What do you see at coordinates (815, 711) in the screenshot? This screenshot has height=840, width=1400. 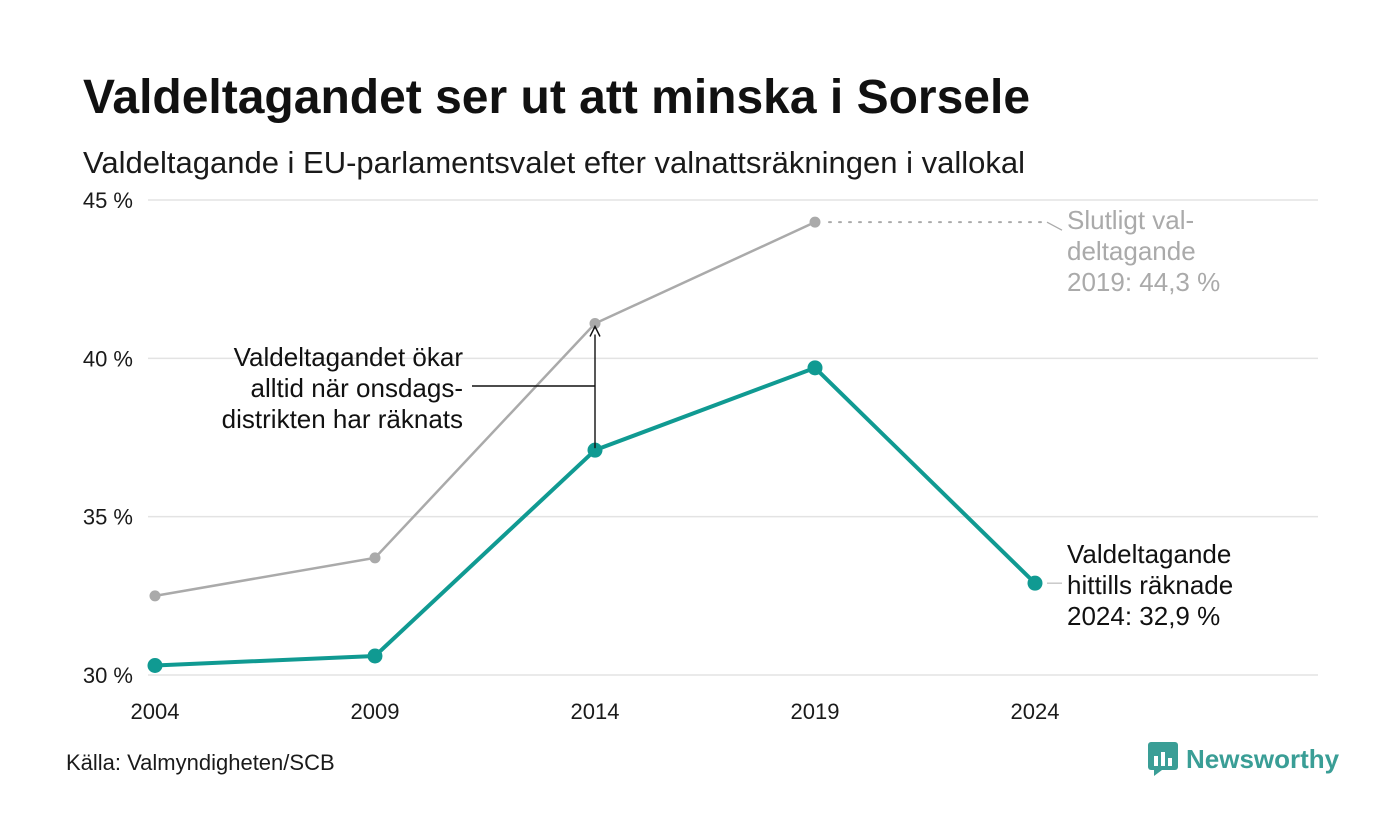 I see `x-tick-label: 2019` at bounding box center [815, 711].